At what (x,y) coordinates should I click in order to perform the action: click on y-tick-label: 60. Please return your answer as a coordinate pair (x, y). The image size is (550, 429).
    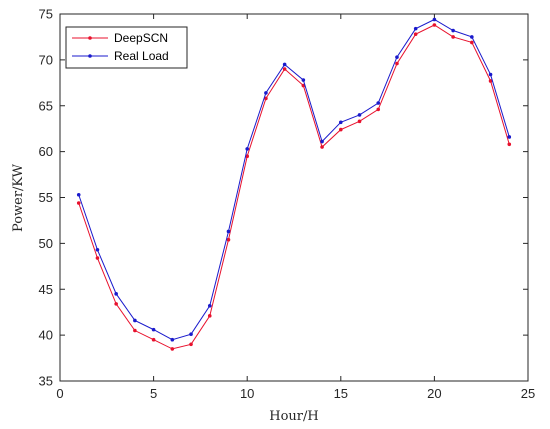
    Looking at the image, I should click on (46, 151).